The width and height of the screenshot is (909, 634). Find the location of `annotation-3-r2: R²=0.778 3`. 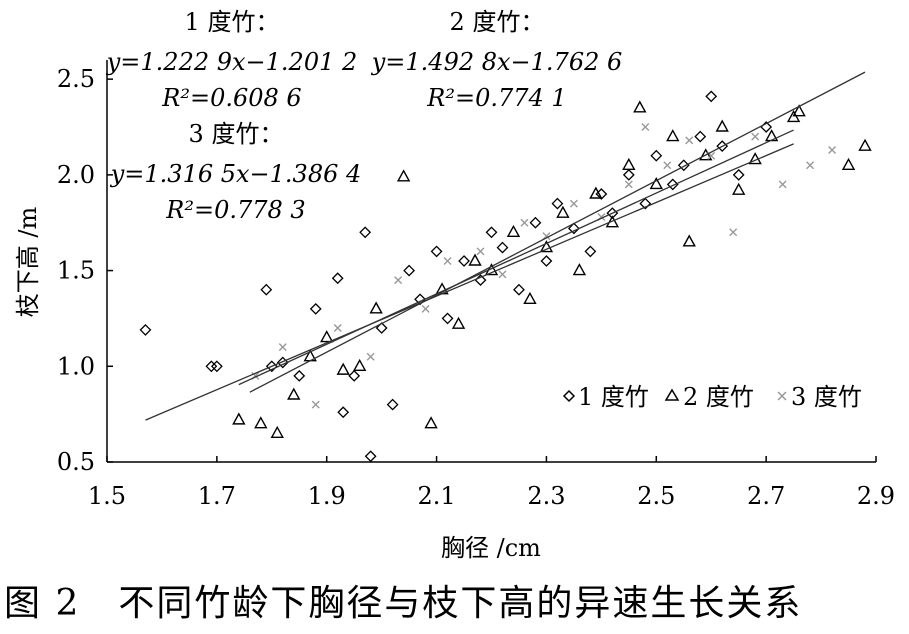

annotation-3-r2: R²=0.778 3 is located at coordinates (235, 210).